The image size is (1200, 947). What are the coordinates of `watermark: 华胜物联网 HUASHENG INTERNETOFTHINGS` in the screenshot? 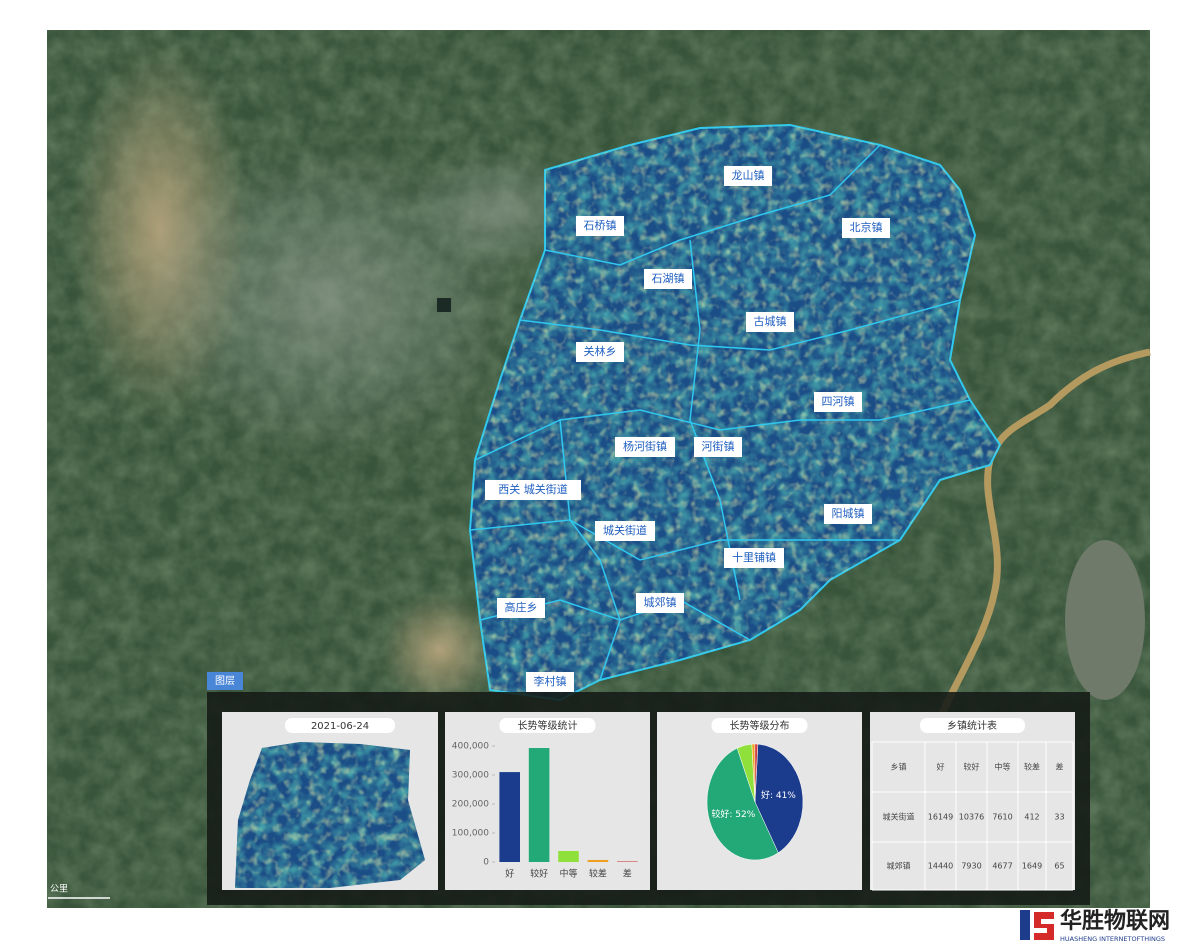 It's located at (1095, 925).